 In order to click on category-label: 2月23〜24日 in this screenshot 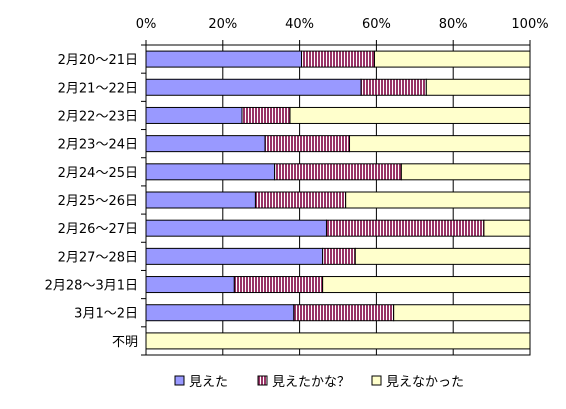, I will do `click(98, 145)`.